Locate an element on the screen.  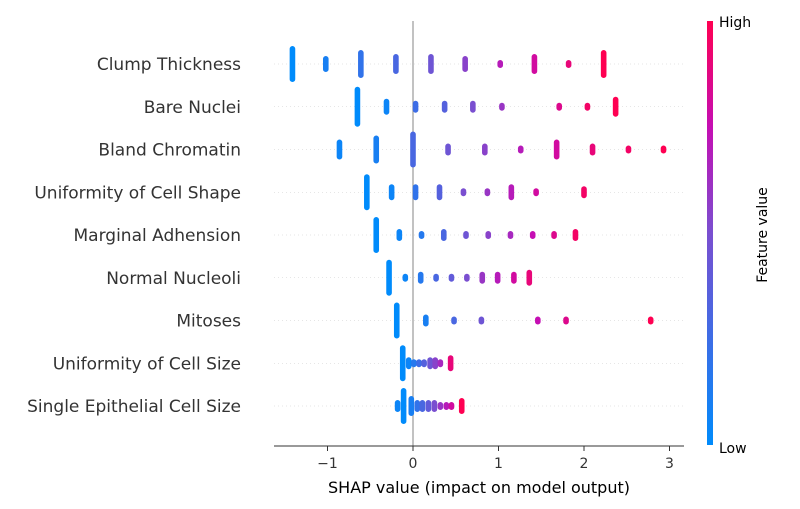
colorbar-title: Feature value is located at coordinates (763, 235).